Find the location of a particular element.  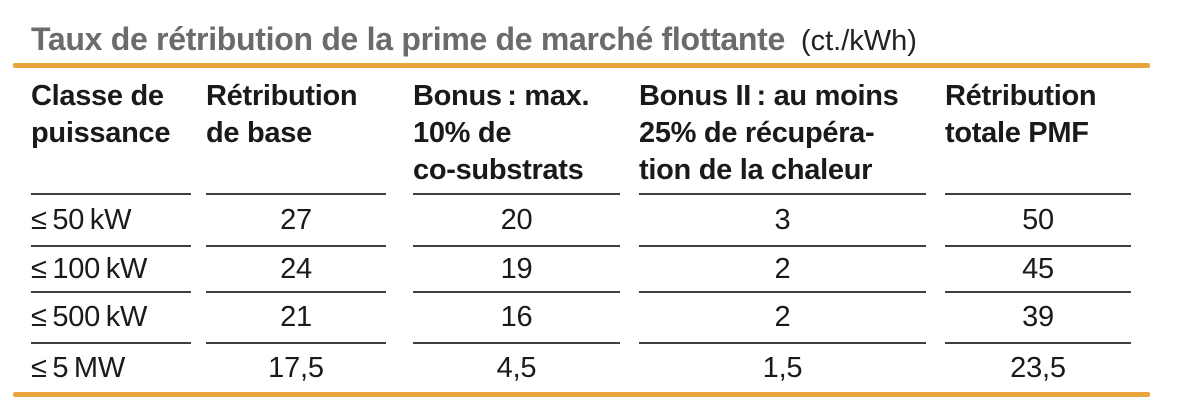

cell-bonus1: 16 is located at coordinates (516, 318).